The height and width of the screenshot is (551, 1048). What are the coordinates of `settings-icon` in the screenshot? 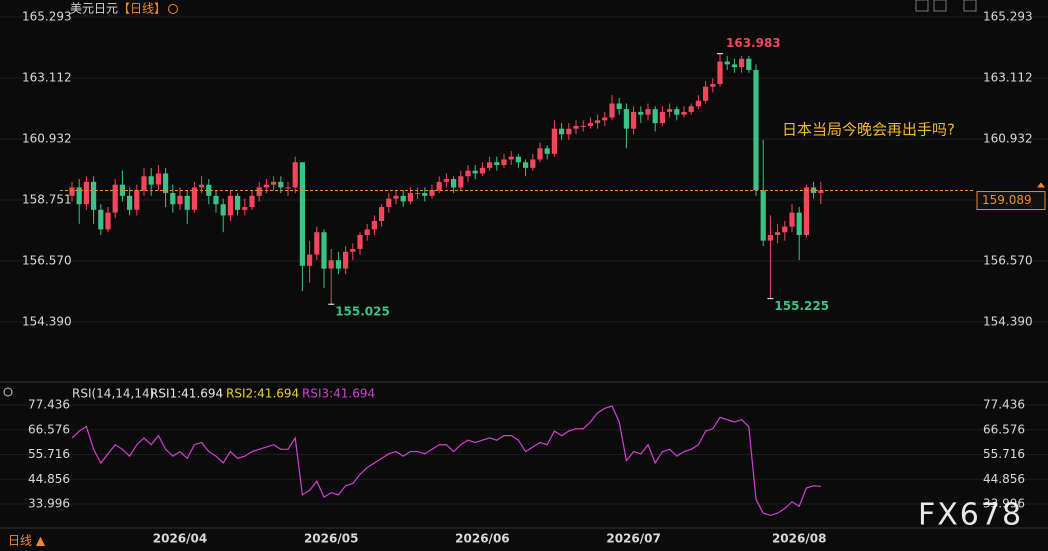 It's located at (173, 9).